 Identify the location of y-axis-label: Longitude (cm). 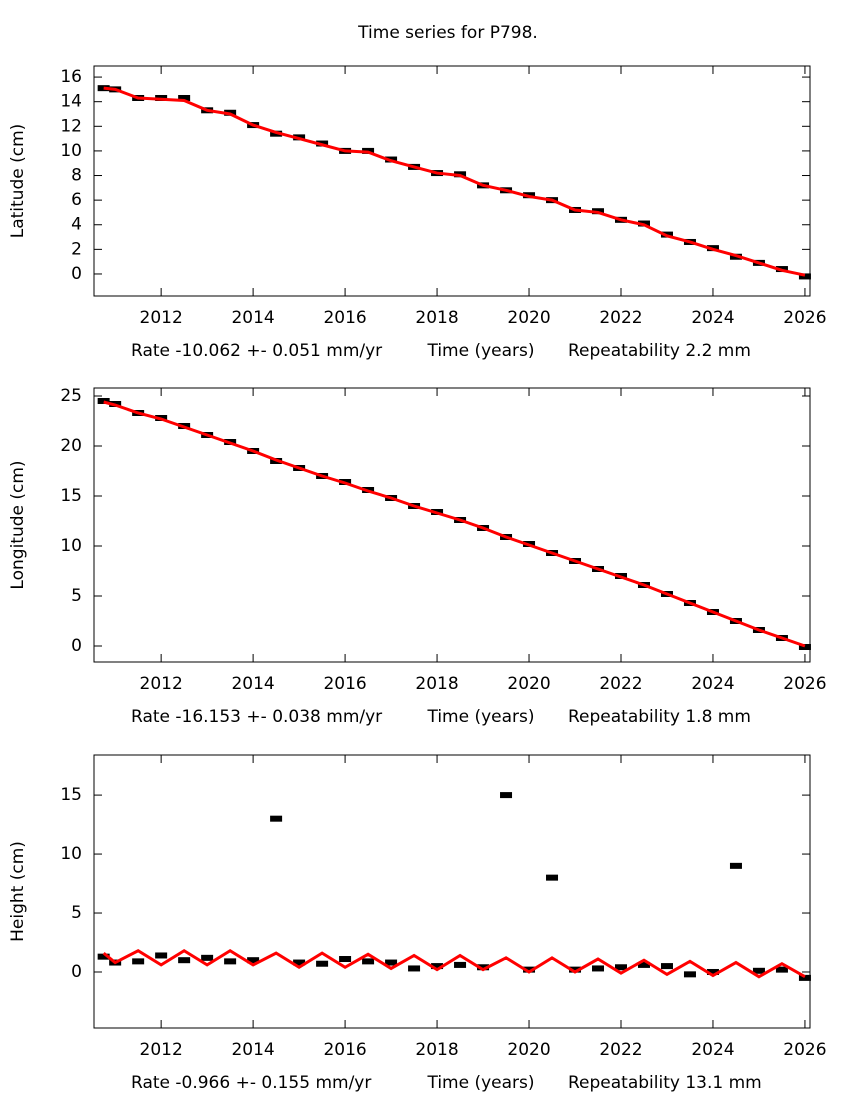
(18, 524).